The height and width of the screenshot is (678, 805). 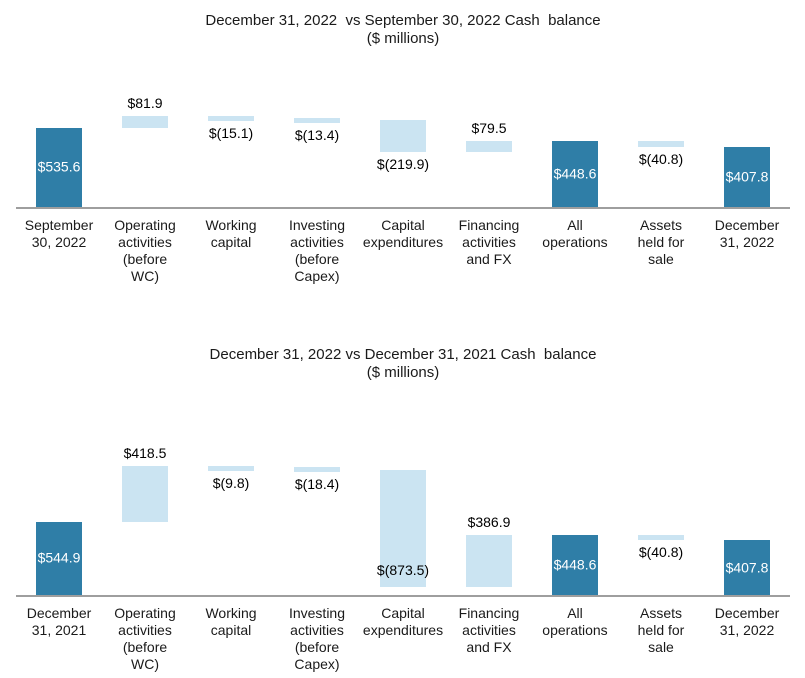 I want to click on bar-value-label: $407.8, so click(x=747, y=567).